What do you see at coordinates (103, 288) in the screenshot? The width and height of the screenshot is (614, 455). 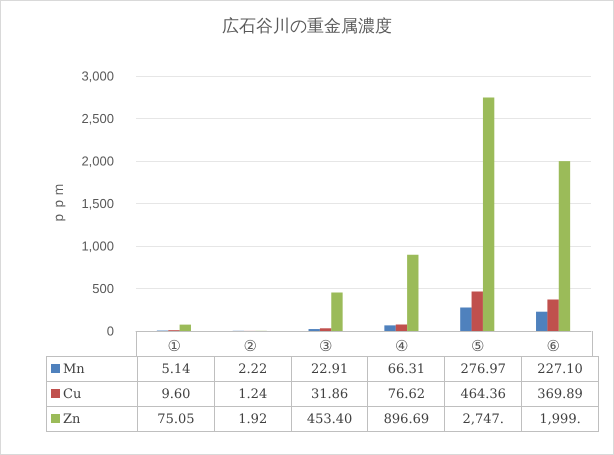 I see `y-tick-label: 500` at bounding box center [103, 288].